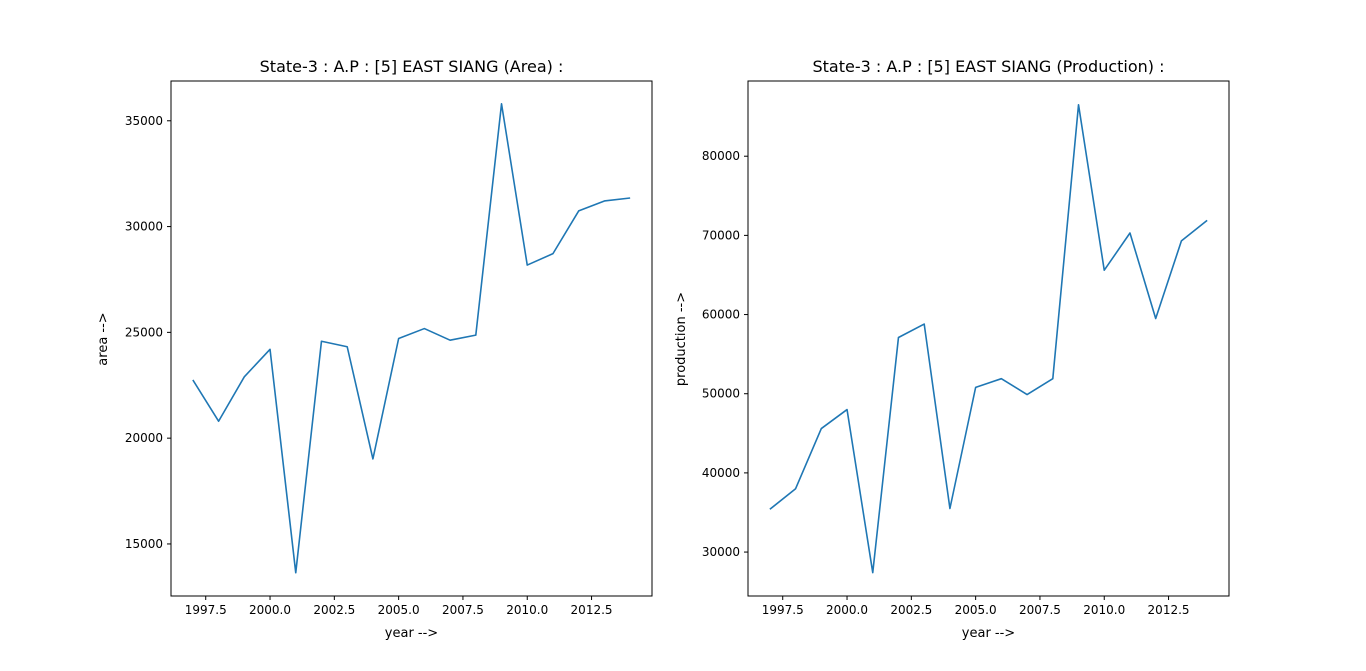 This screenshot has height=671, width=1366. I want to click on area-chart-x-tick-label: 1997.5, so click(206, 610).